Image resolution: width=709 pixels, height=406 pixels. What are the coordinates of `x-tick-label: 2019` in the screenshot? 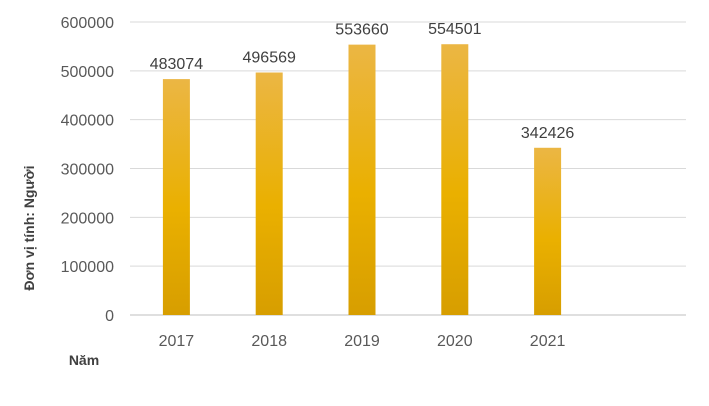 It's located at (362, 341).